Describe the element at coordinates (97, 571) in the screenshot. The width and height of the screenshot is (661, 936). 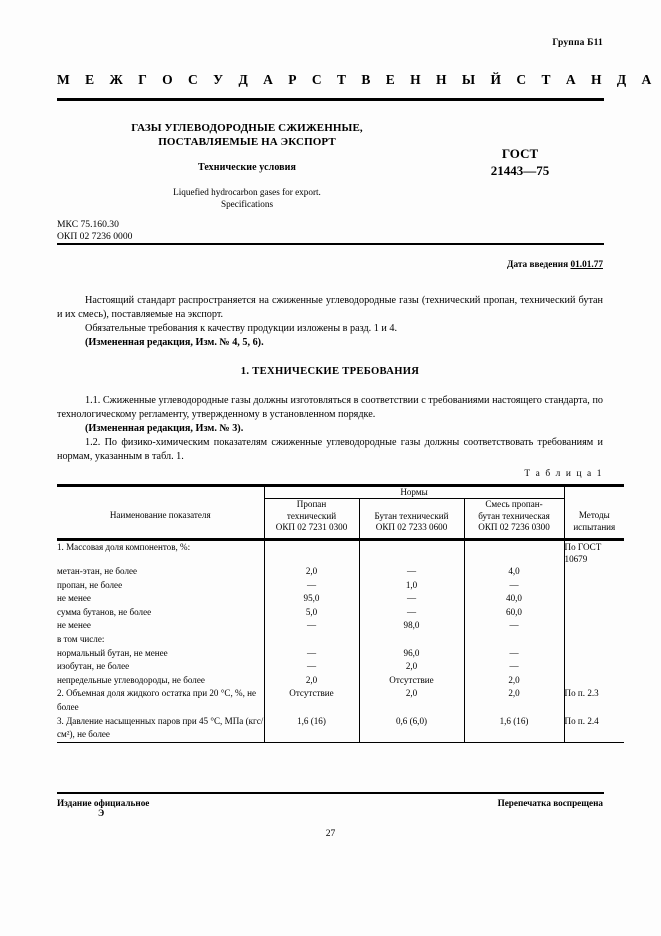
I see `table-cell-indicator-name: метан-этан, не более` at that location.